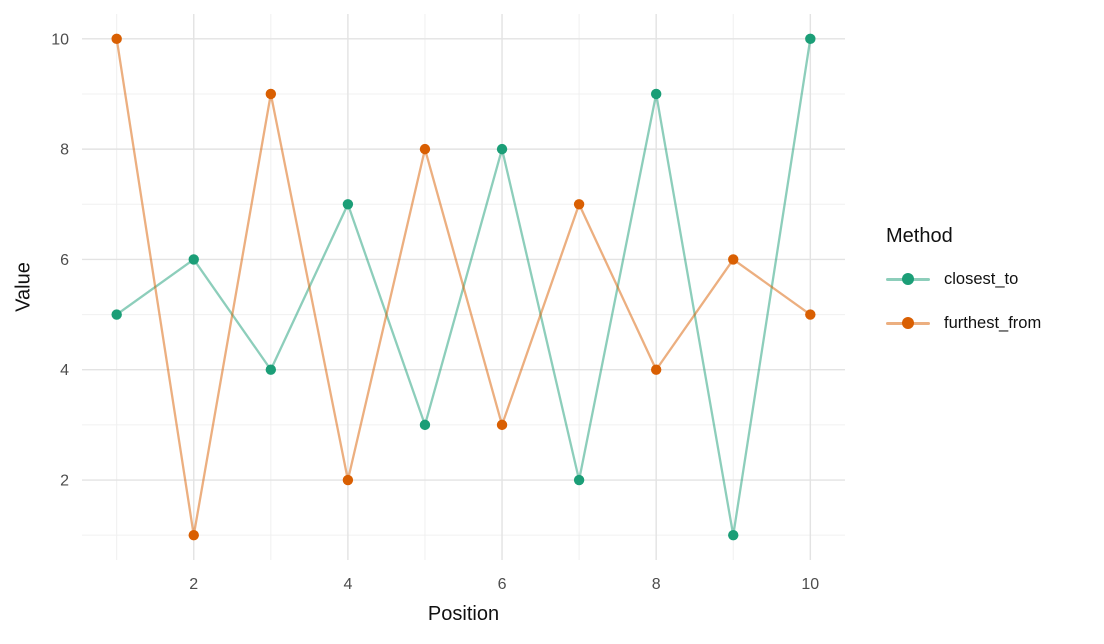 This screenshot has height=644, width=1104. I want to click on x-tick-label: 10, so click(810, 584).